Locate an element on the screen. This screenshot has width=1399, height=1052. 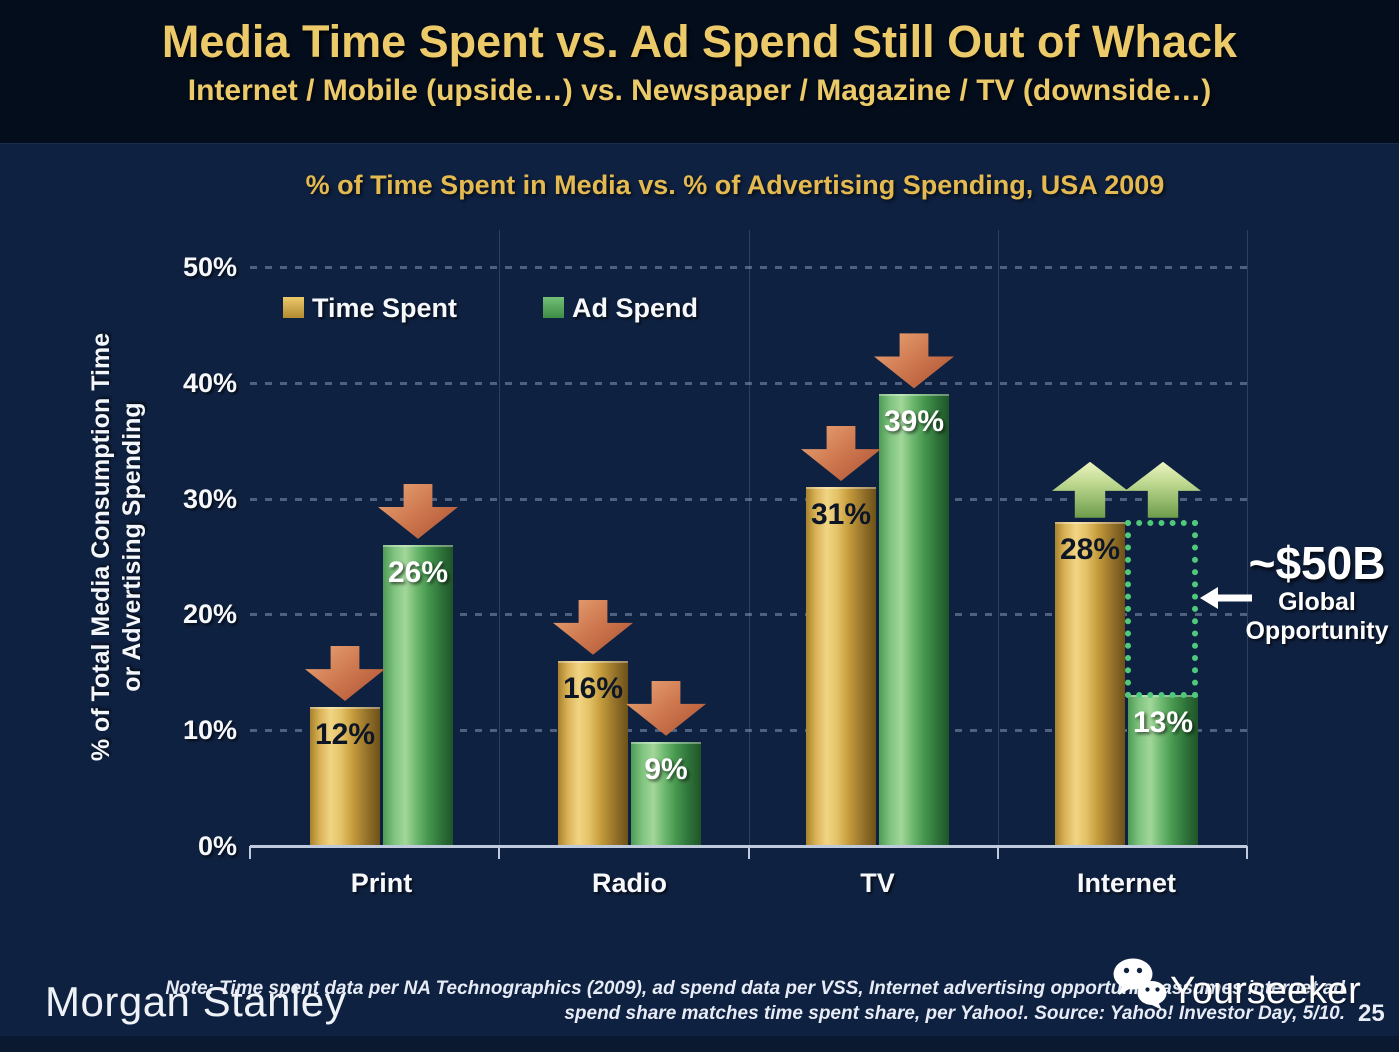
bar-ad-spend-internet: 13% is located at coordinates (1163, 771).